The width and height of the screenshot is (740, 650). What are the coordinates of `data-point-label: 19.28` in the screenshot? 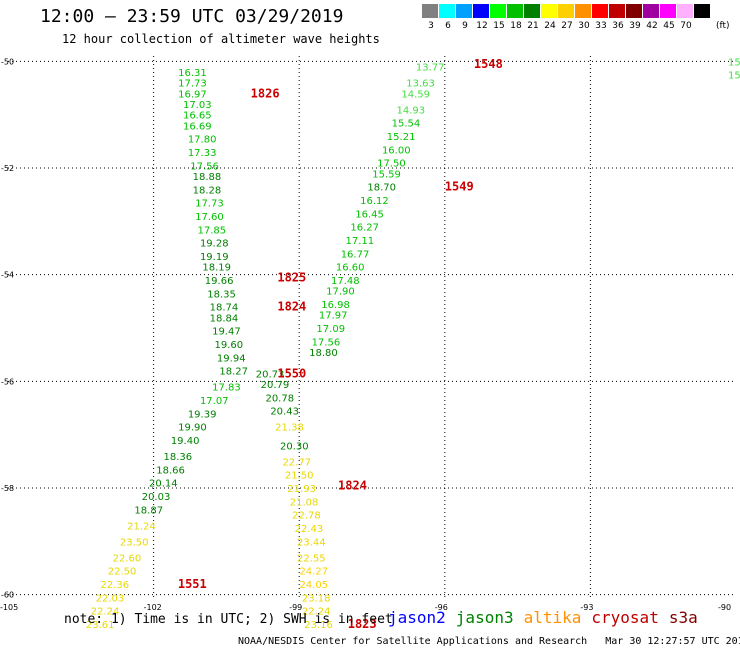 It's located at (214, 244).